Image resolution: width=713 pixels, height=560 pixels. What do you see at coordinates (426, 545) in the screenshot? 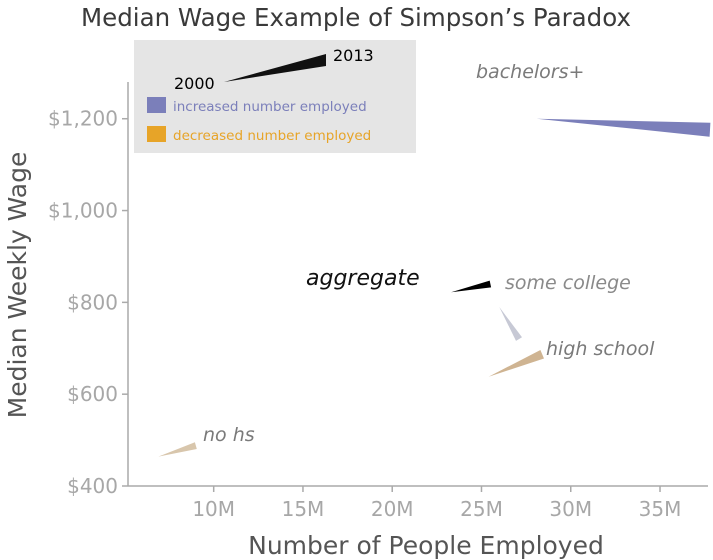
I see `x-axis-label: Number of People Employed` at bounding box center [426, 545].